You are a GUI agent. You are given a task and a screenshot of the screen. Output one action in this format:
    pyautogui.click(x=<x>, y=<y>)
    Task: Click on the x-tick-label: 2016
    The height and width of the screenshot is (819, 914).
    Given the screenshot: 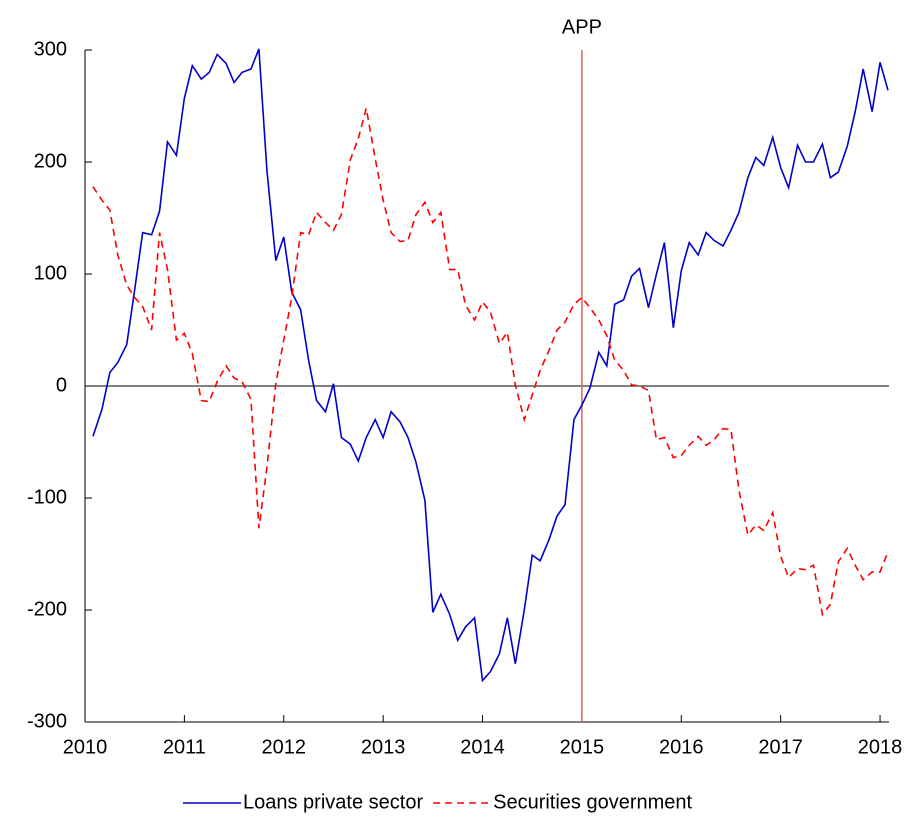 What is the action you would take?
    pyautogui.click(x=681, y=747)
    